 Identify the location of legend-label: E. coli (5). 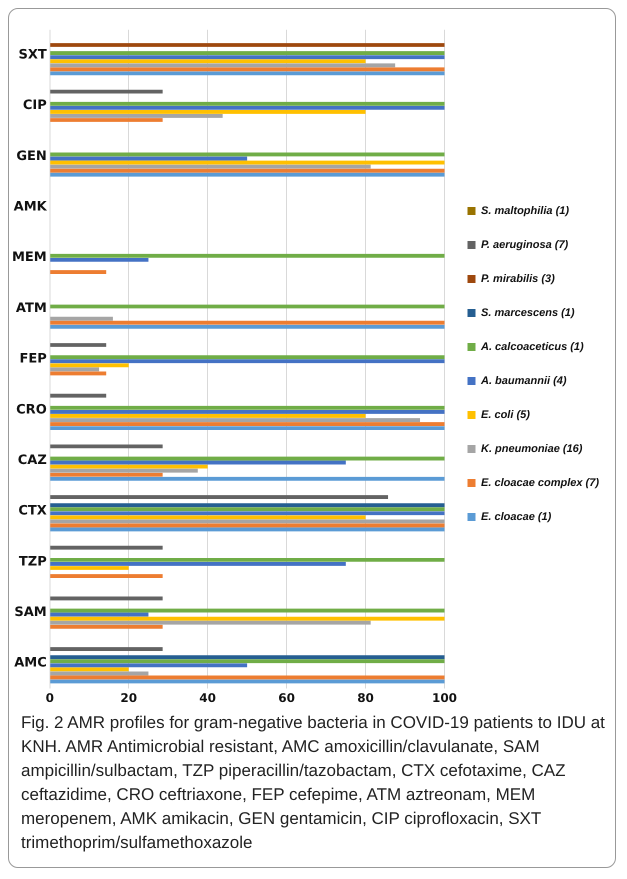
(505, 415).